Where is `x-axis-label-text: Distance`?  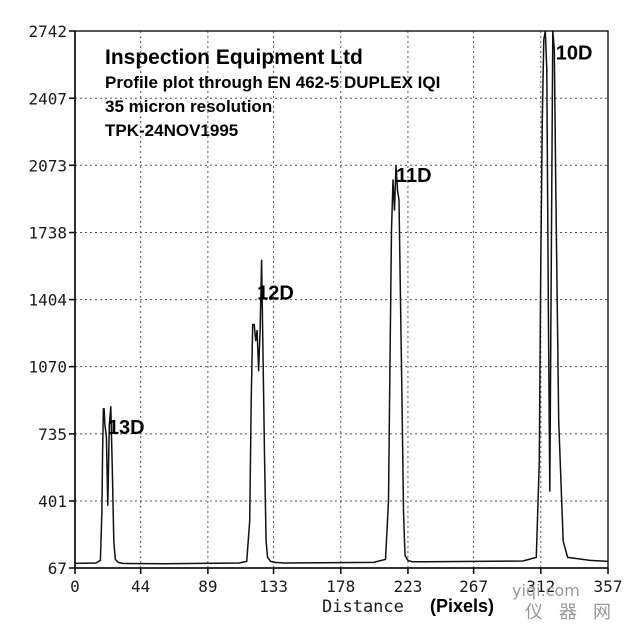 x-axis-label-text: Distance is located at coordinates (363, 607).